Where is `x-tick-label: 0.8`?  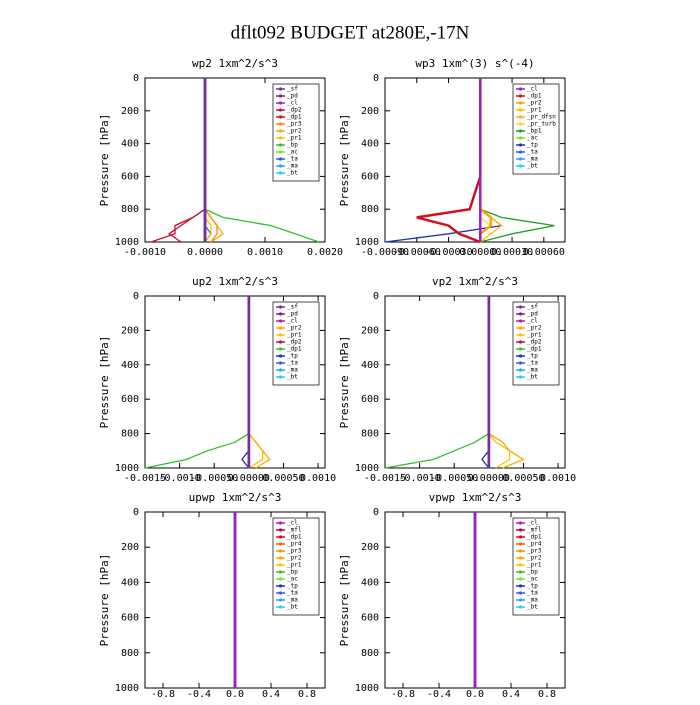 x-tick-label: 0.8 is located at coordinates (307, 694).